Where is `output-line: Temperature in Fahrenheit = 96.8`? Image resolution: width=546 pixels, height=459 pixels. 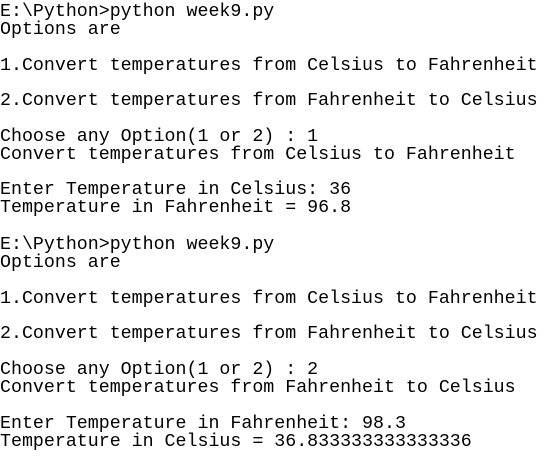 output-line: Temperature in Fahrenheit = 96.8 is located at coordinates (176, 208).